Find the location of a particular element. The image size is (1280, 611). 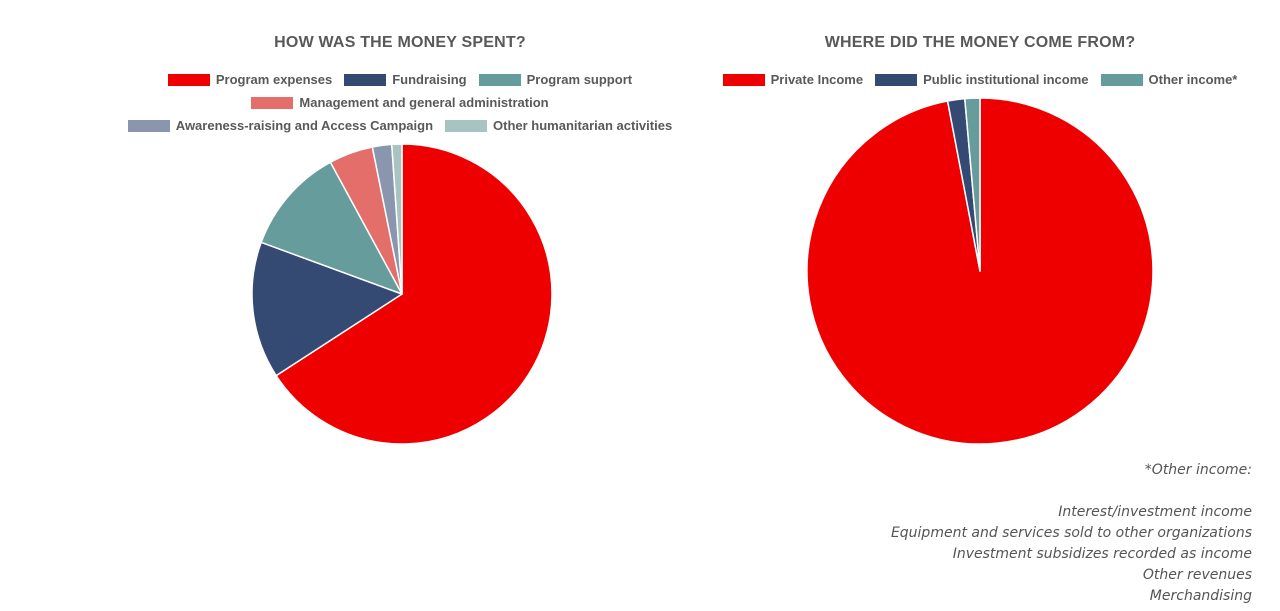

legend-item-awareness-raising-and-access-campaign: Awareness-raising and Access Campaign is located at coordinates (280, 125).